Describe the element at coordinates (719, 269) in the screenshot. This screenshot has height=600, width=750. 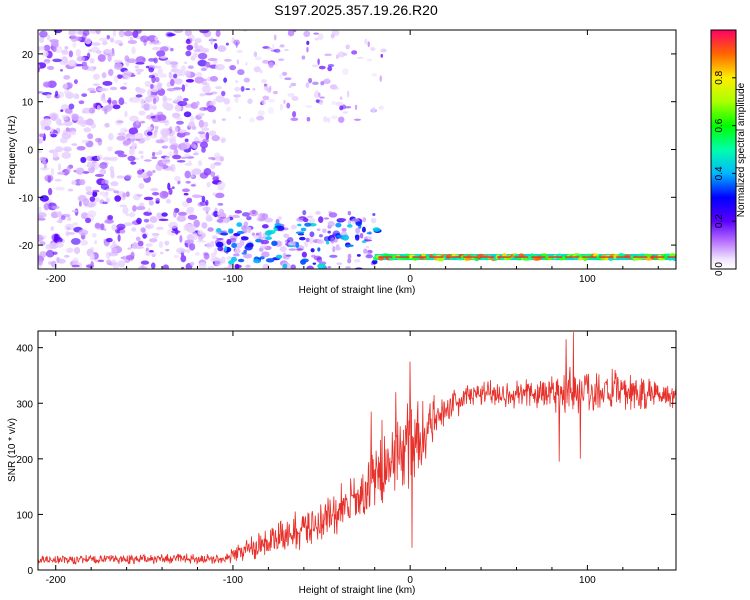
I see `colorbar-tick-label: 0.0` at that location.